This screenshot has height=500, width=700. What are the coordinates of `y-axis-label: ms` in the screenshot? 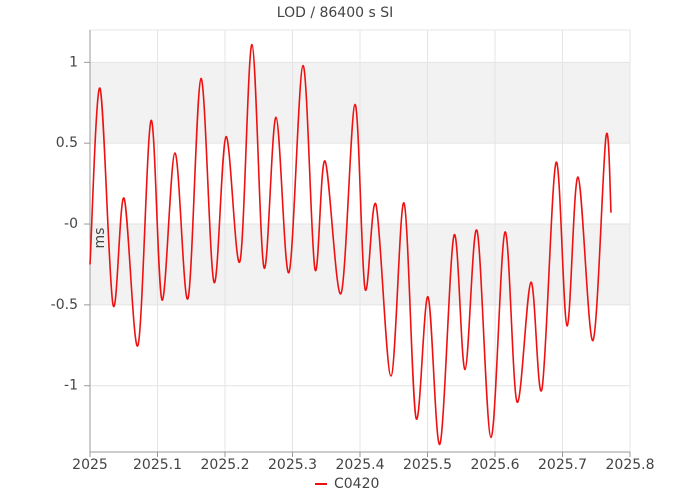 It's located at (100, 238).